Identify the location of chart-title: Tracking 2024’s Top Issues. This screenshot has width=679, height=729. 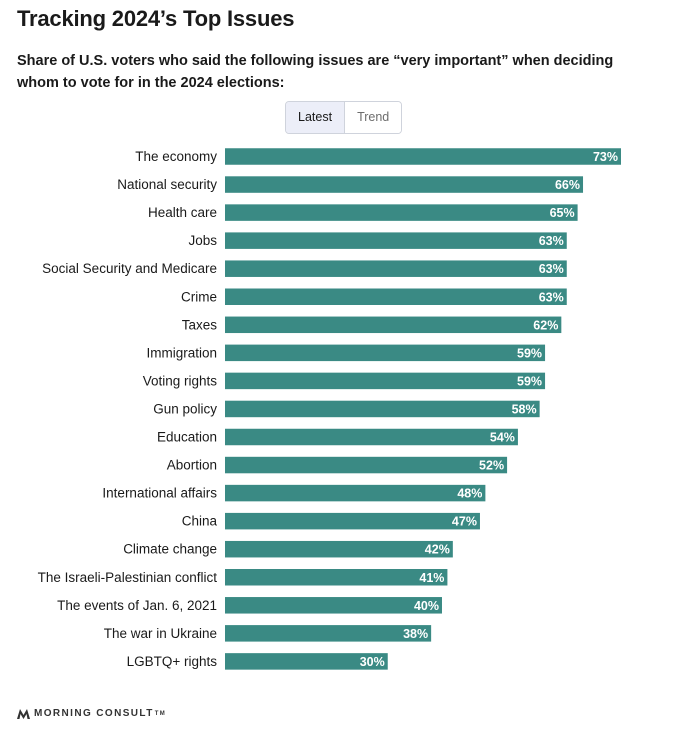
(156, 18).